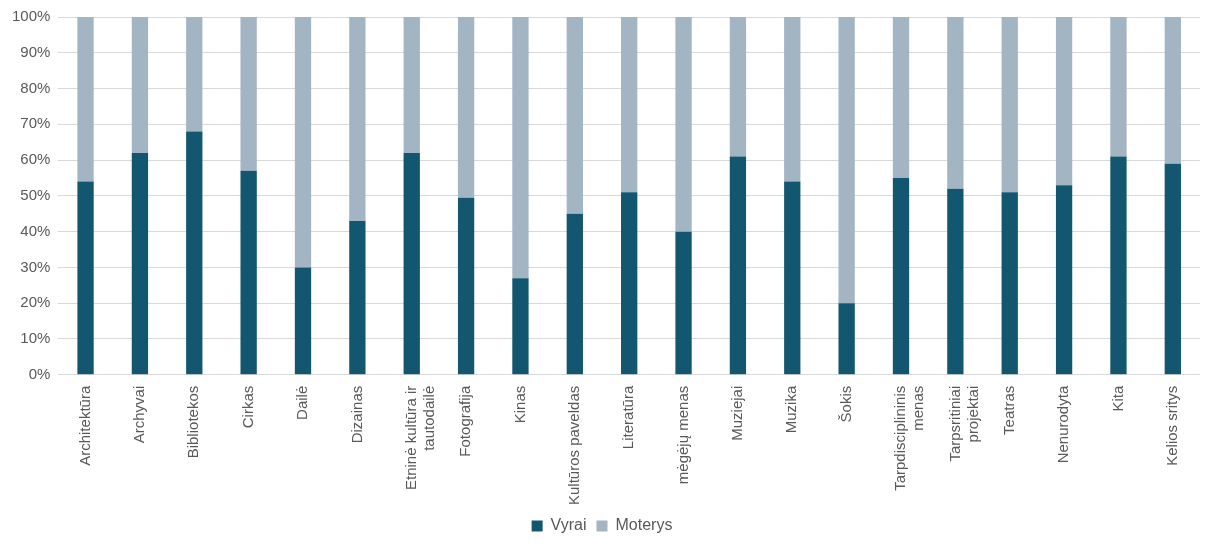  I want to click on legend-label: Moterys, so click(644, 525).